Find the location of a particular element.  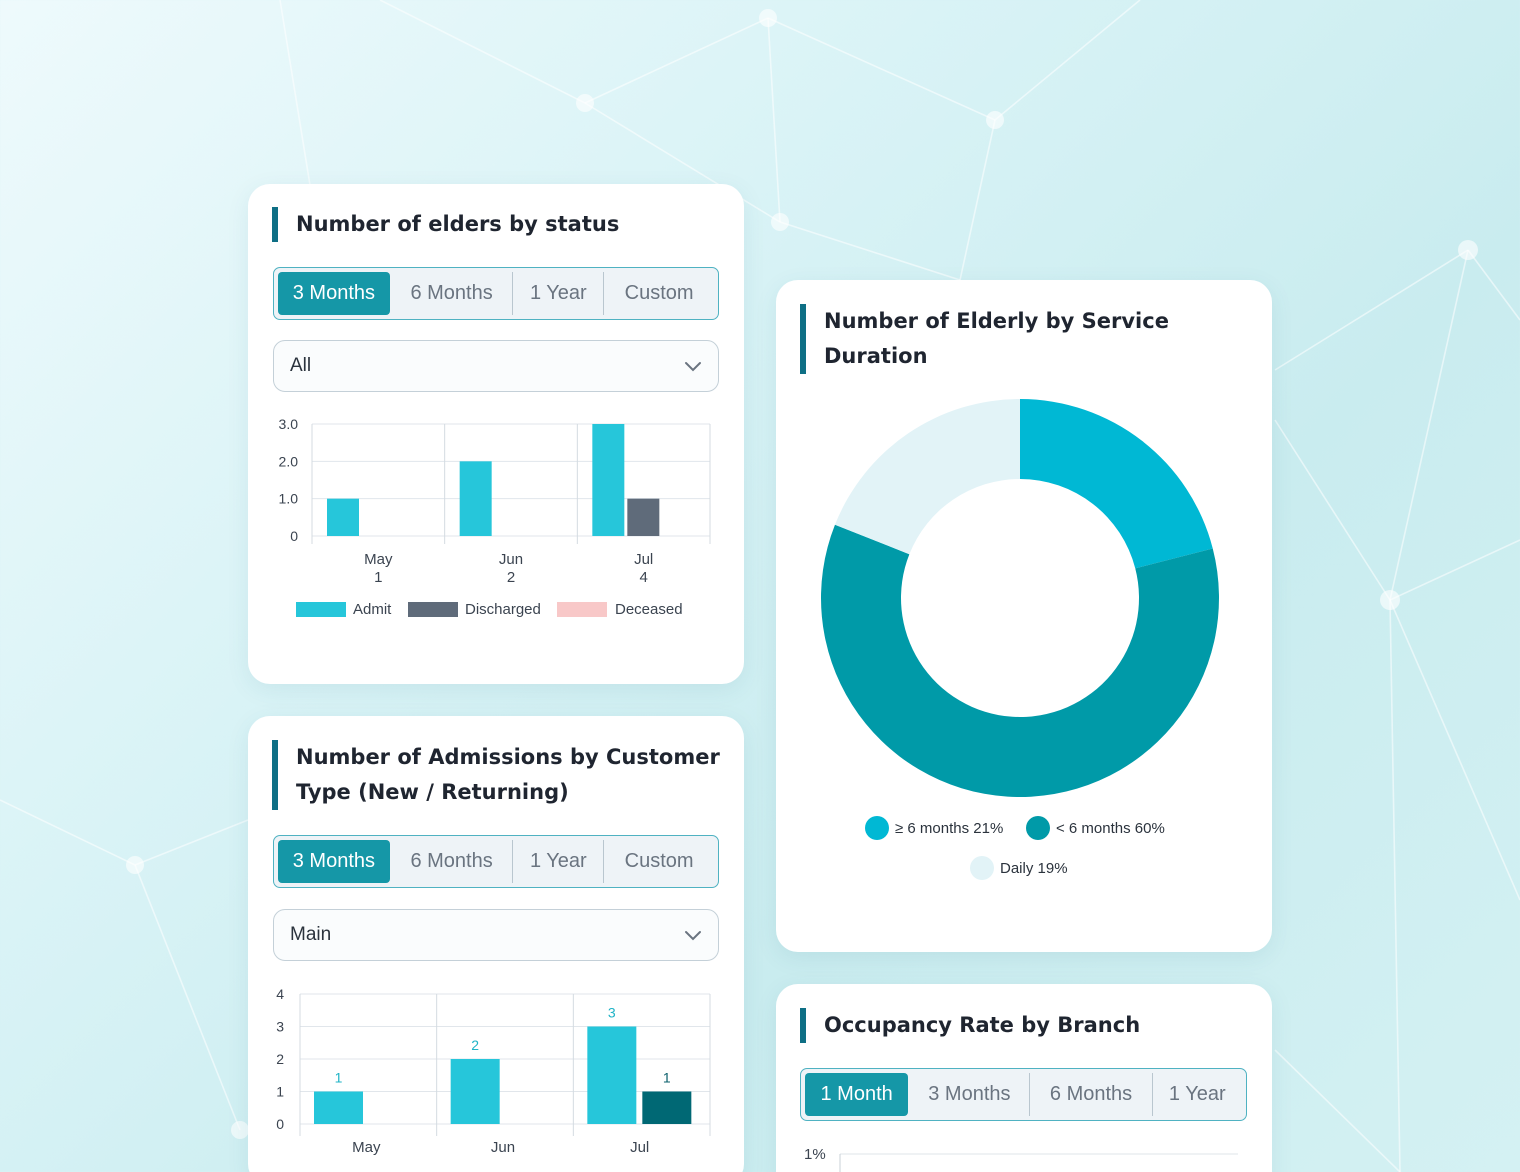

card-title-line-1: Number of Elderly by Service is located at coordinates (996, 321).